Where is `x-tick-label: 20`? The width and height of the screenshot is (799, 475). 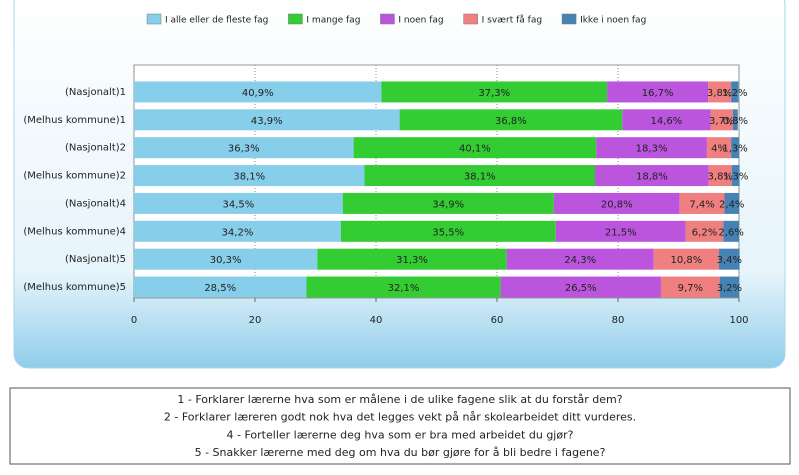
x-tick-label: 20 is located at coordinates (255, 320).